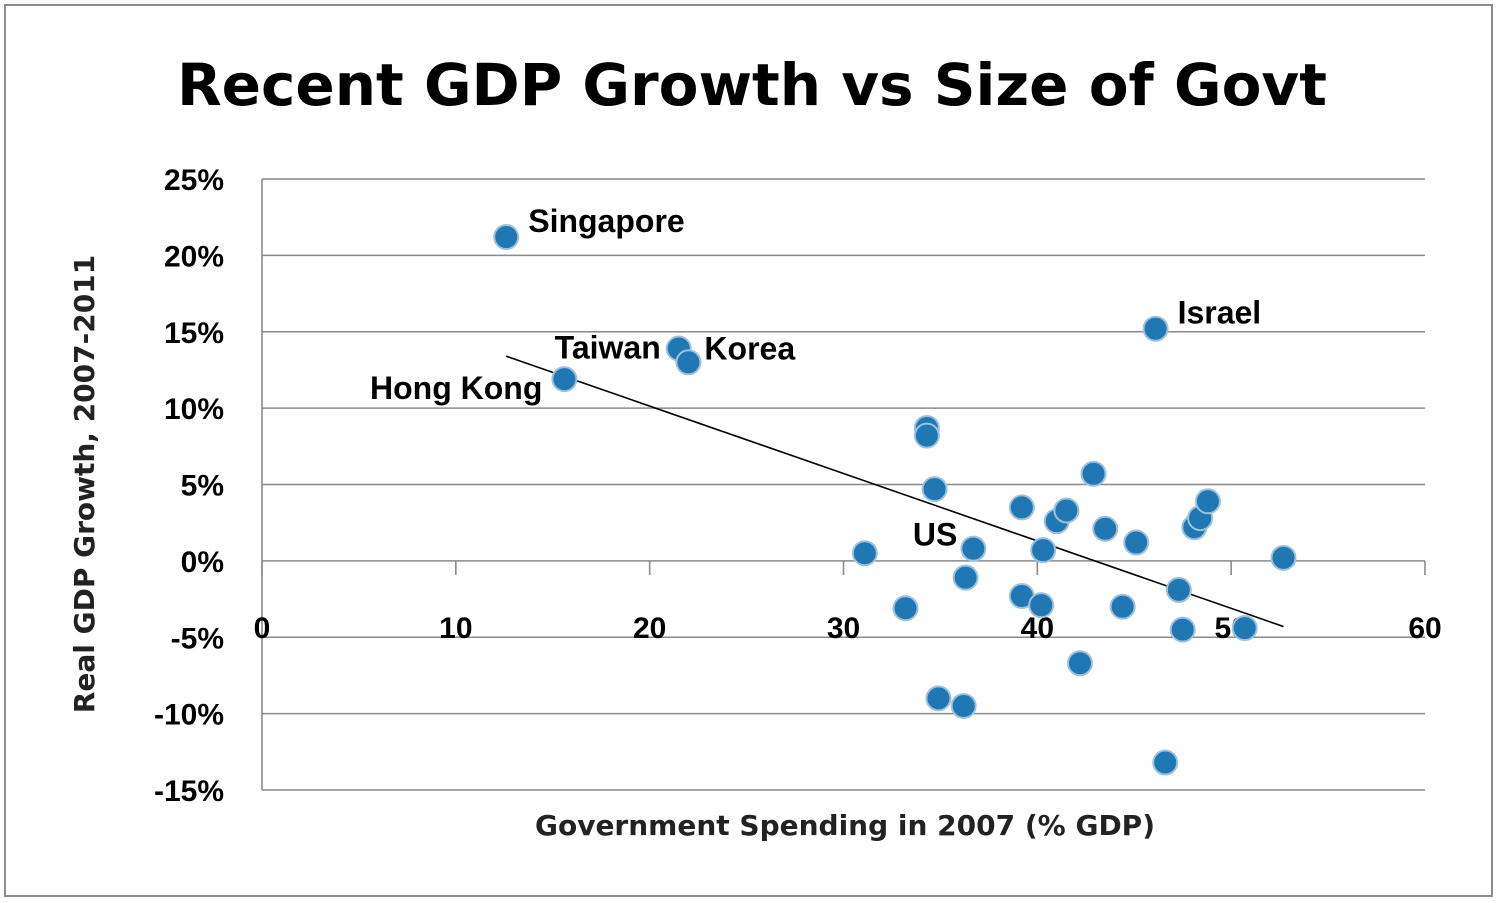 The width and height of the screenshot is (1499, 903). Describe the element at coordinates (194, 333) in the screenshot. I see `y-tick-label: 15%` at that location.